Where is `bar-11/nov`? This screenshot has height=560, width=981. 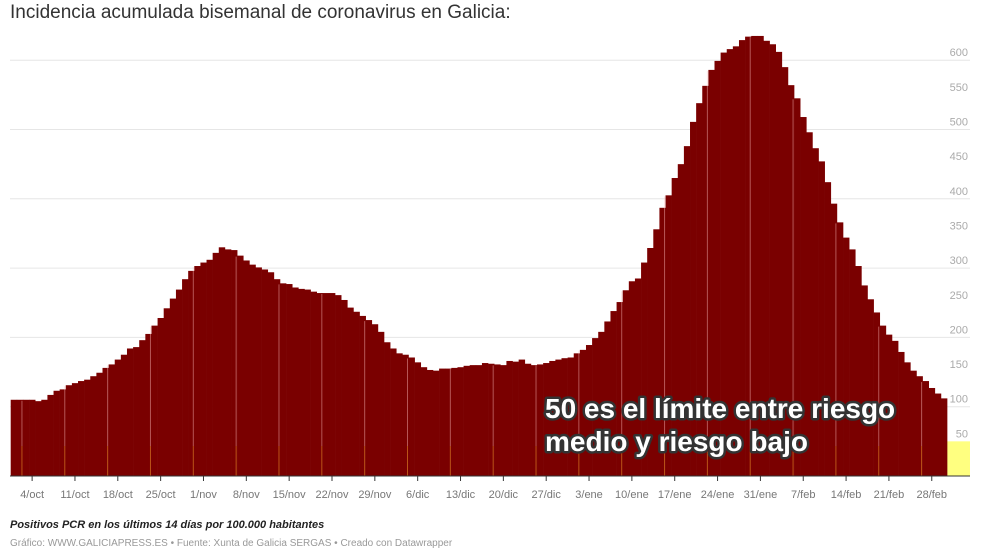
bar-11/nov is located at coordinates (265, 372).